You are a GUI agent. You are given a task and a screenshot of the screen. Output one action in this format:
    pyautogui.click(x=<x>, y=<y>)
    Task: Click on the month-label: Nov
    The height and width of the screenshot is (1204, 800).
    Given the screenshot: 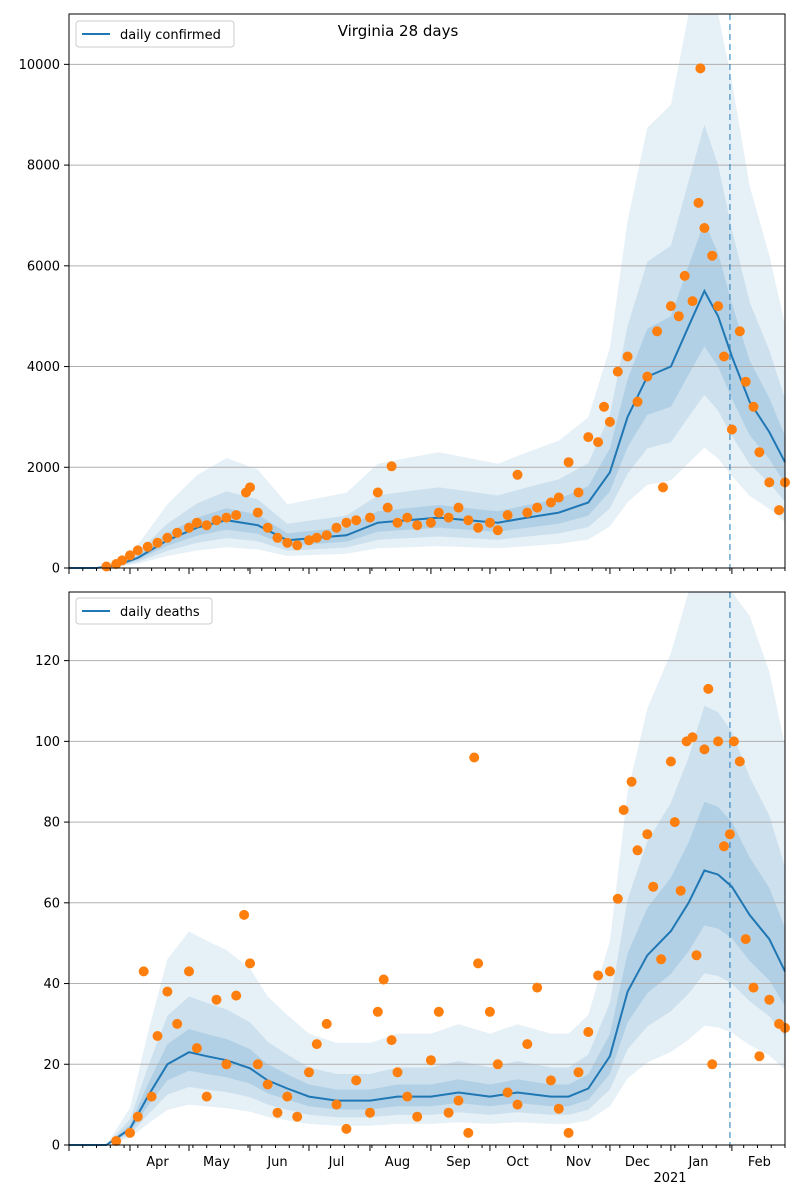 What is the action you would take?
    pyautogui.click(x=579, y=1162)
    